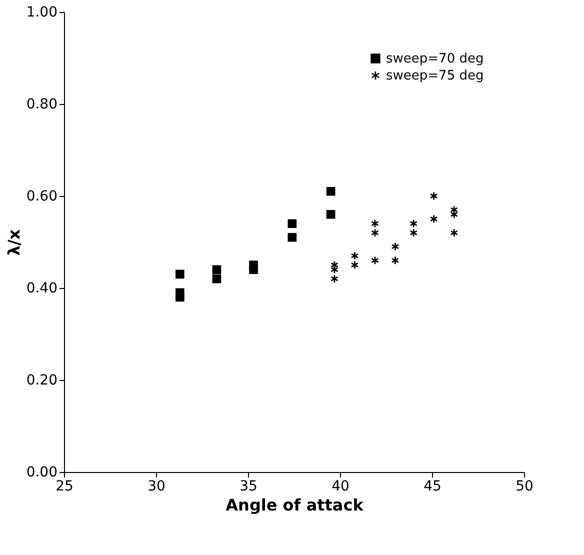 The width and height of the screenshot is (584, 555). What do you see at coordinates (42, 472) in the screenshot?
I see `y-tick-label: 0.00` at bounding box center [42, 472].